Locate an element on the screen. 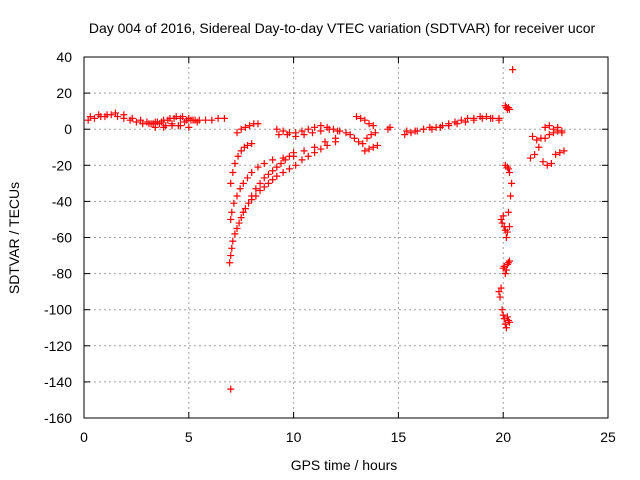  y-tick-label: -160 is located at coordinates (58, 418).